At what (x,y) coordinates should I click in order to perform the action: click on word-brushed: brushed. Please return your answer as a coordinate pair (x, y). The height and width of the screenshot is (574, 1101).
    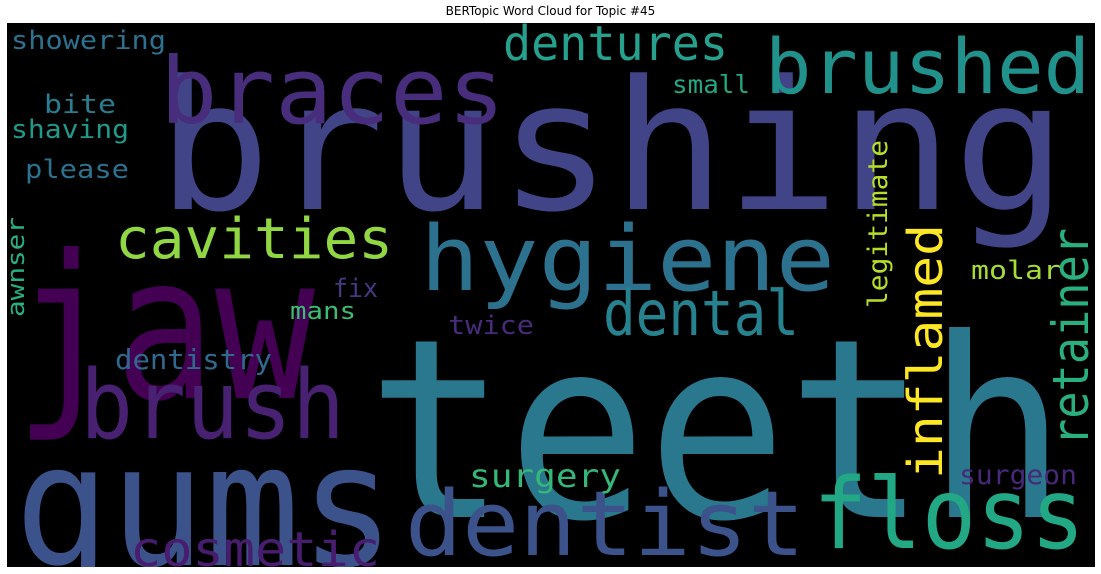
    Looking at the image, I should click on (927, 67).